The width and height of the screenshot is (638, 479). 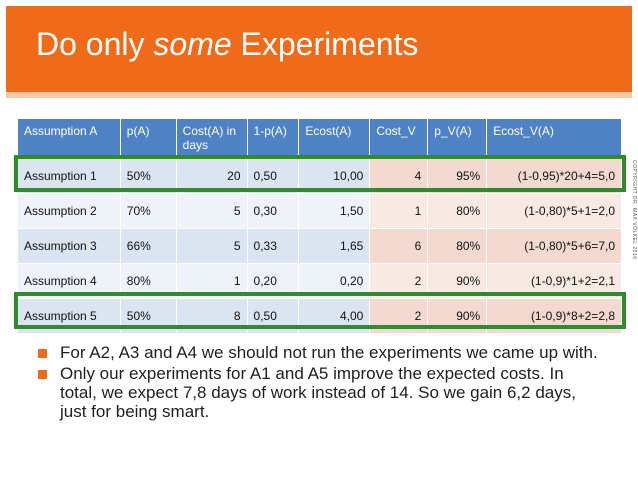 I want to click on table-cell: 1,65, so click(x=334, y=246).